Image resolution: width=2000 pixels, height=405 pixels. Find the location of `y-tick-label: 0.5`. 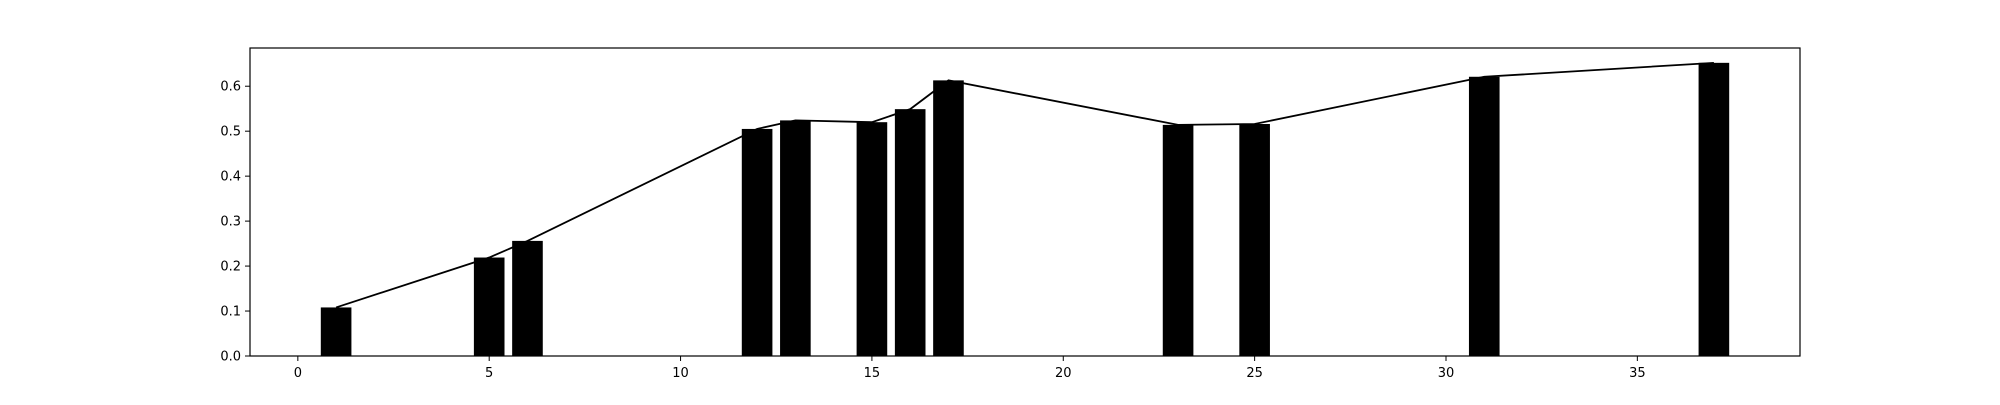

y-tick-label: 0.5 is located at coordinates (230, 132).